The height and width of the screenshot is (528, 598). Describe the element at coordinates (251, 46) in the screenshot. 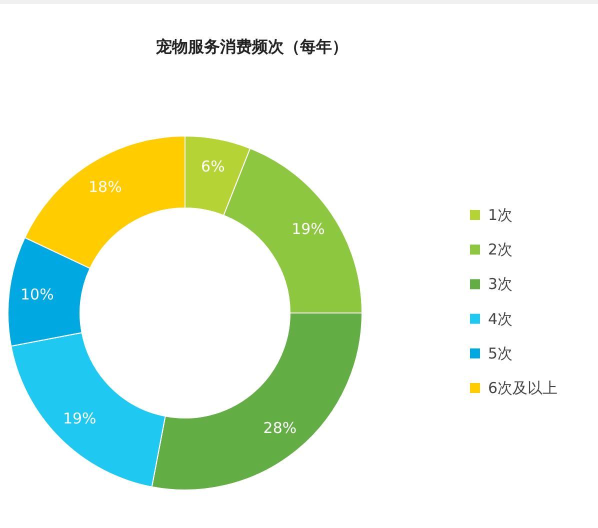

I see `chart-title: 宠物服务消费频次（每年）` at that location.